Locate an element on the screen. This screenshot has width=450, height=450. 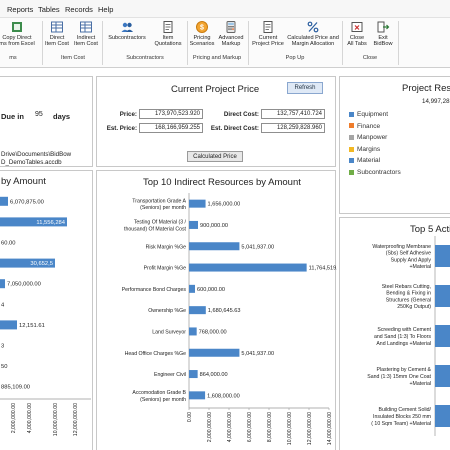
data-label: 6,070,875.00 is located at coordinates (27, 202).